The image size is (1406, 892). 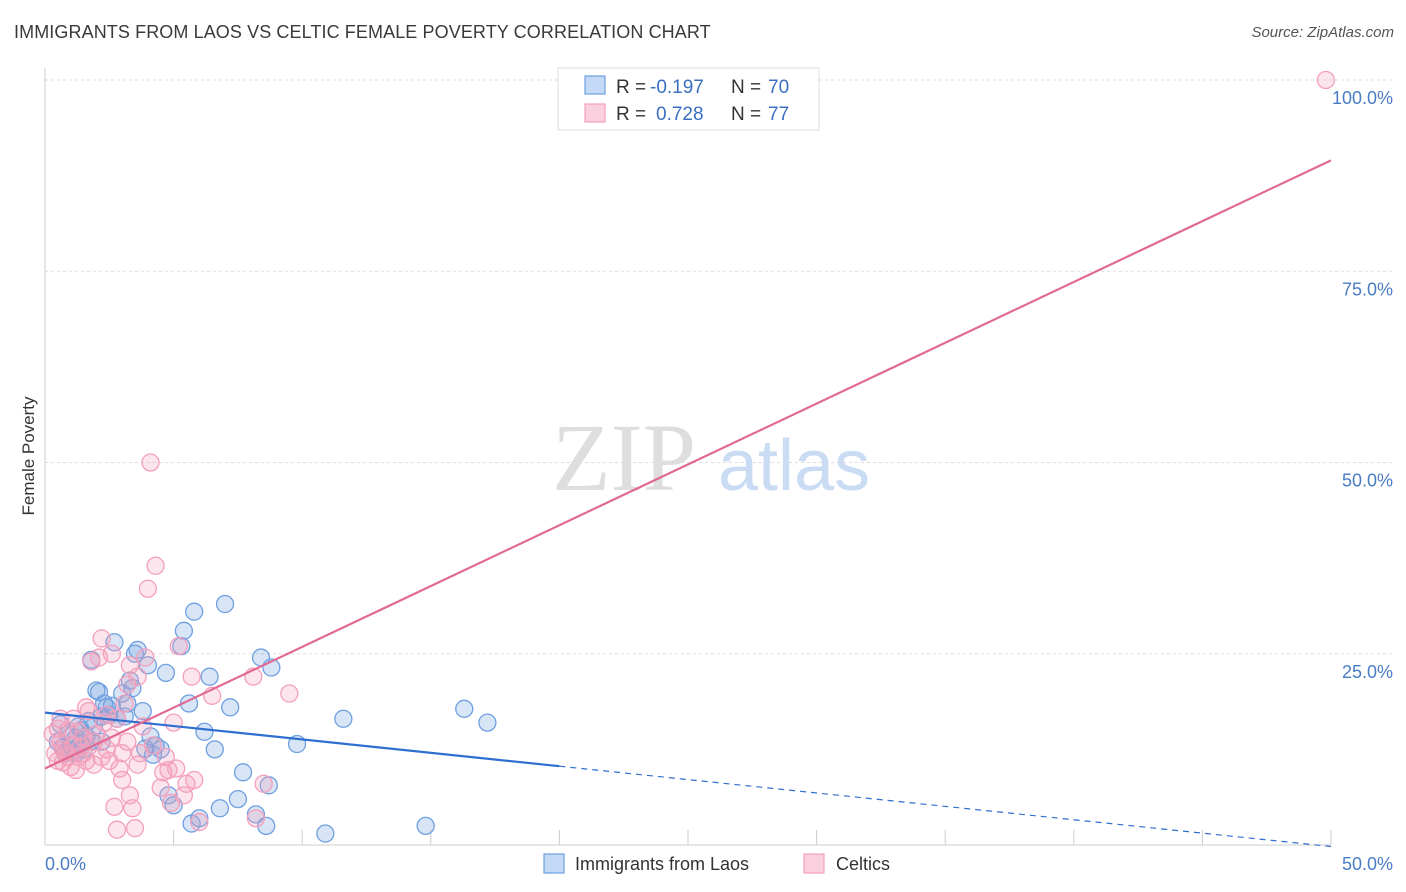 What do you see at coordinates (595, 113) in the screenshot?
I see `legend-swatch-celtics` at bounding box center [595, 113].